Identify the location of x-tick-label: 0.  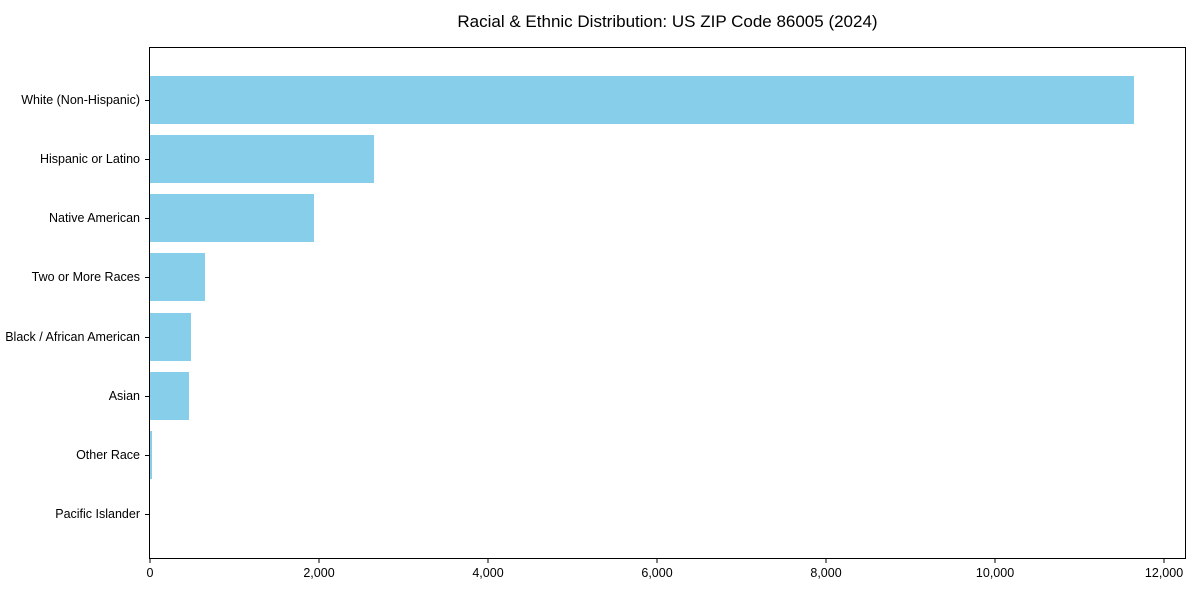
(150, 573).